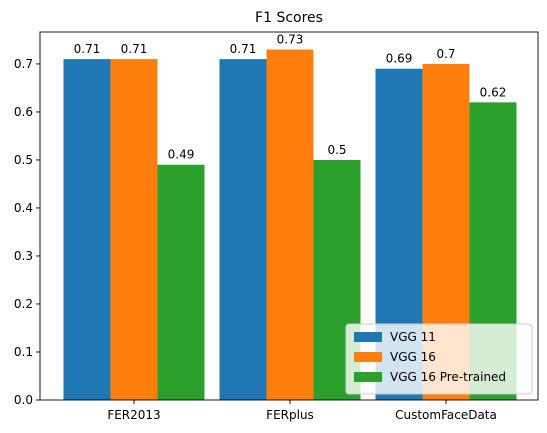 Image resolution: width=547 pixels, height=433 pixels. I want to click on y-tick-label: 0.6, so click(23, 112).